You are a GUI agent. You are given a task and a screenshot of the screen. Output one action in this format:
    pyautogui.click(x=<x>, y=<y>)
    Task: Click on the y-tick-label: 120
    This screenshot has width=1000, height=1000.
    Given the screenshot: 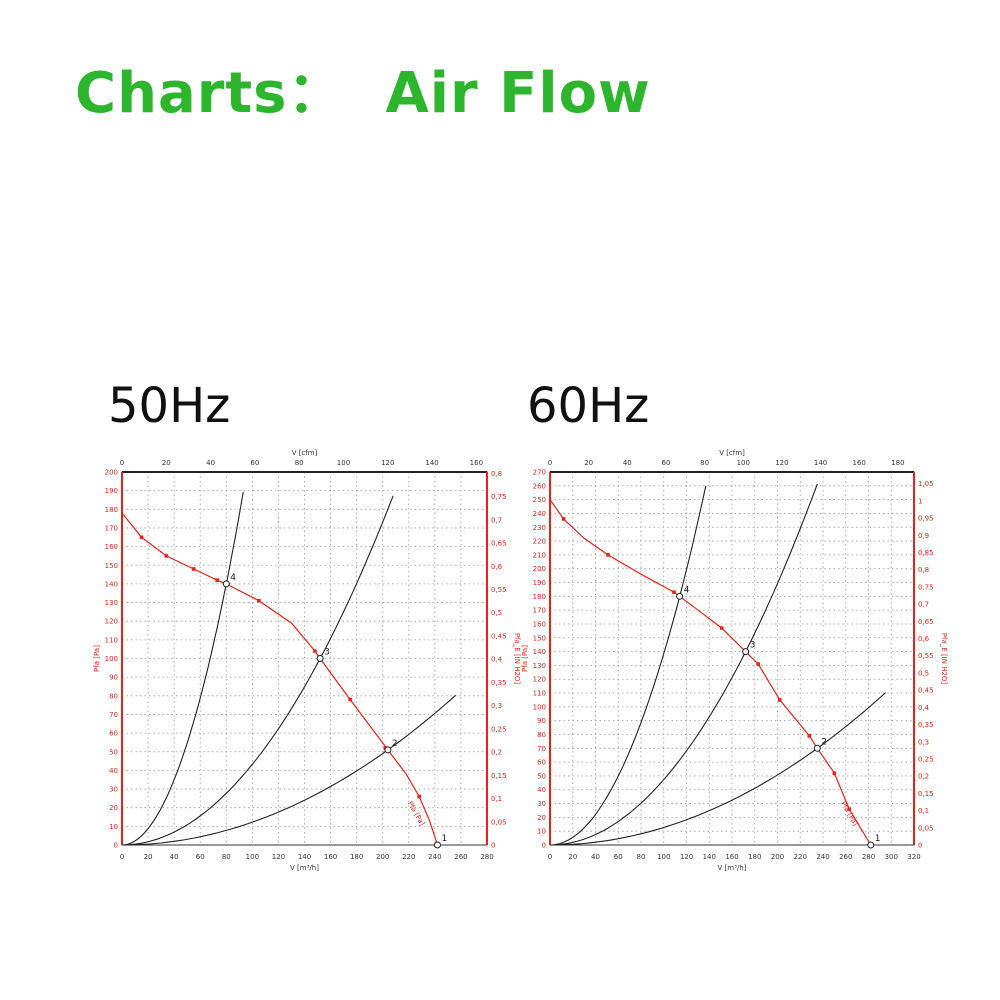 What is the action you would take?
    pyautogui.click(x=539, y=680)
    